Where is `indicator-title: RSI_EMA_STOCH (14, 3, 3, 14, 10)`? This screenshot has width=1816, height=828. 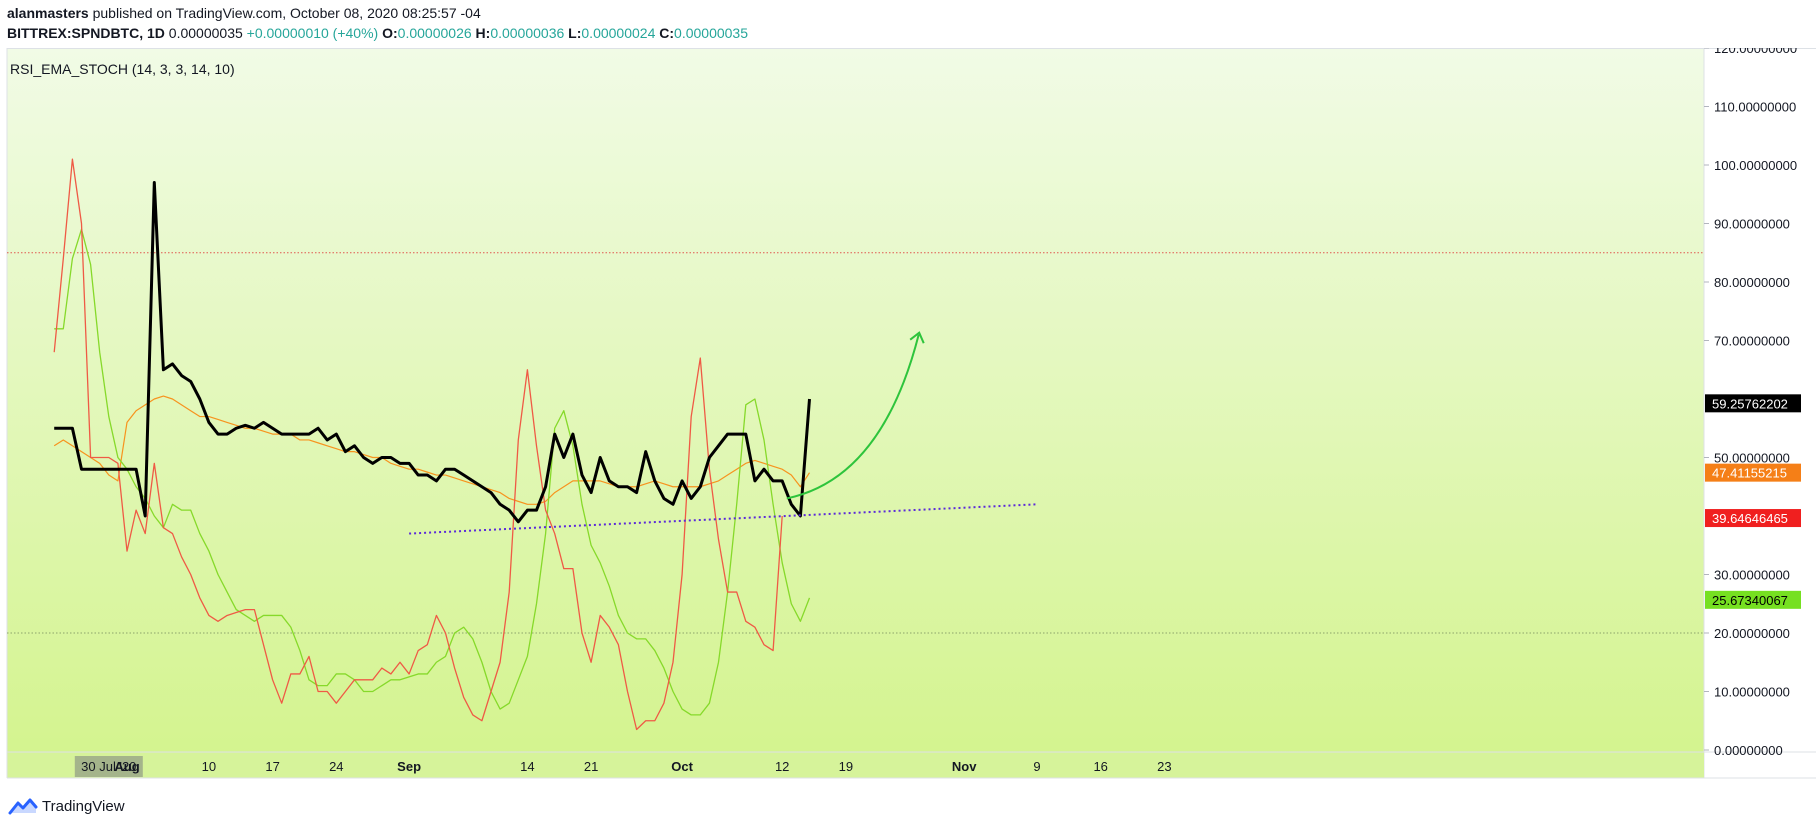
indicator-title: RSI_EMA_STOCH (14, 3, 3, 14, 10) is located at coordinates (122, 69).